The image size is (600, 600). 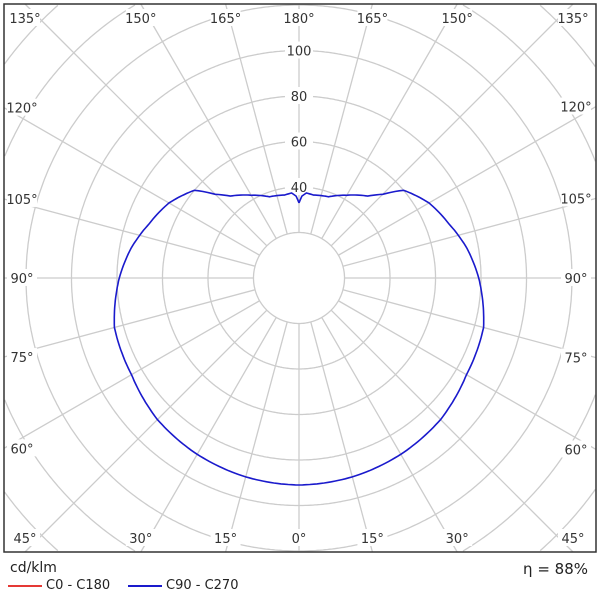 What do you see at coordinates (78, 585) in the screenshot?
I see `legend-label: C0 - C180` at bounding box center [78, 585].